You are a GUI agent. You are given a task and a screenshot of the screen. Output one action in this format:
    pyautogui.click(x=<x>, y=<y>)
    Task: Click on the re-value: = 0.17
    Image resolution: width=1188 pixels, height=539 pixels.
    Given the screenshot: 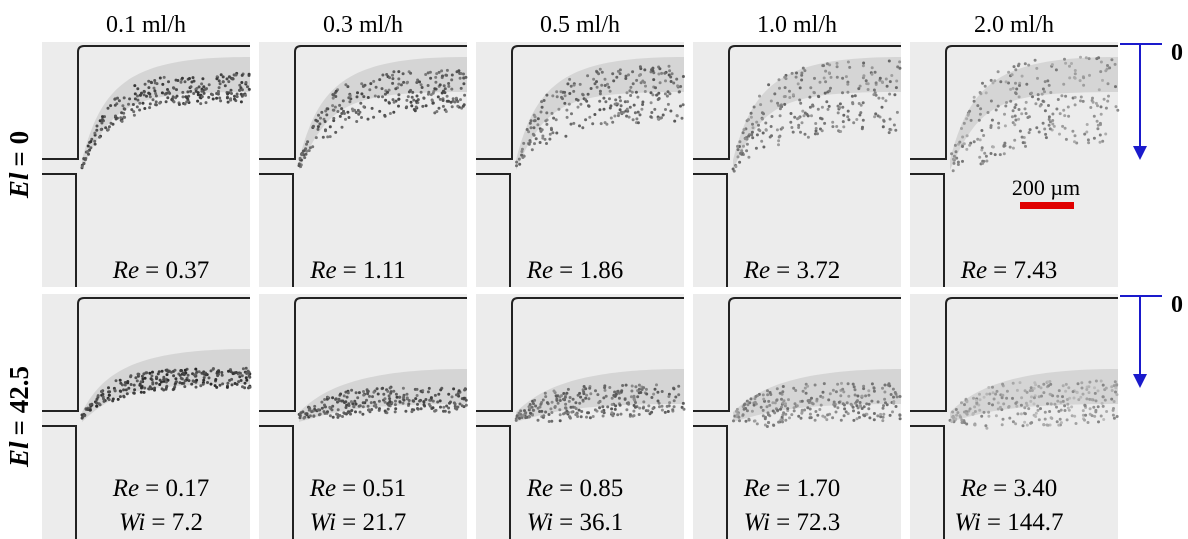 What is the action you would take?
    pyautogui.click(x=177, y=488)
    